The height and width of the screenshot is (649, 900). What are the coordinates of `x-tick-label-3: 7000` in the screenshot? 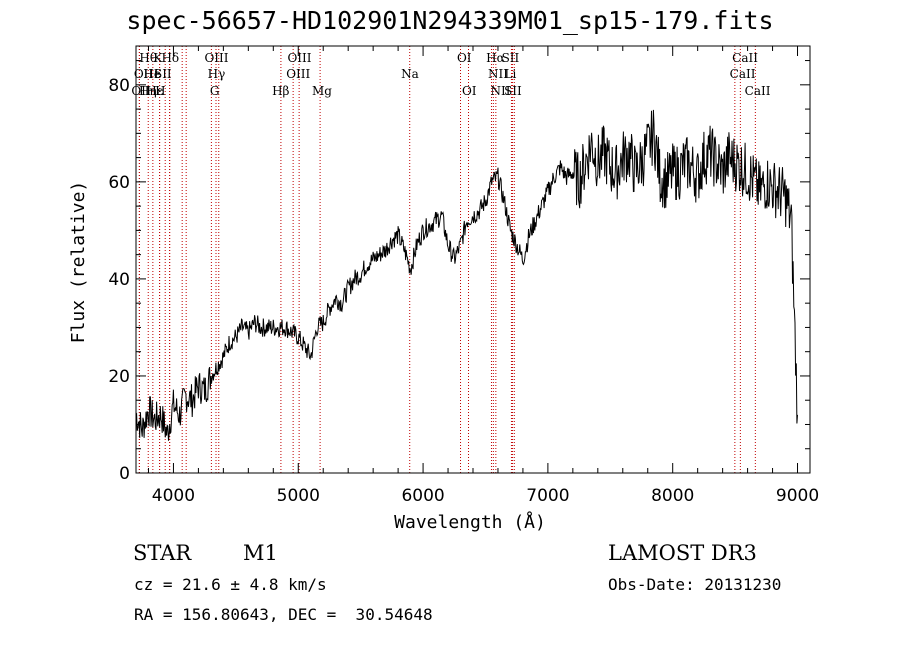 It's located at (547, 496).